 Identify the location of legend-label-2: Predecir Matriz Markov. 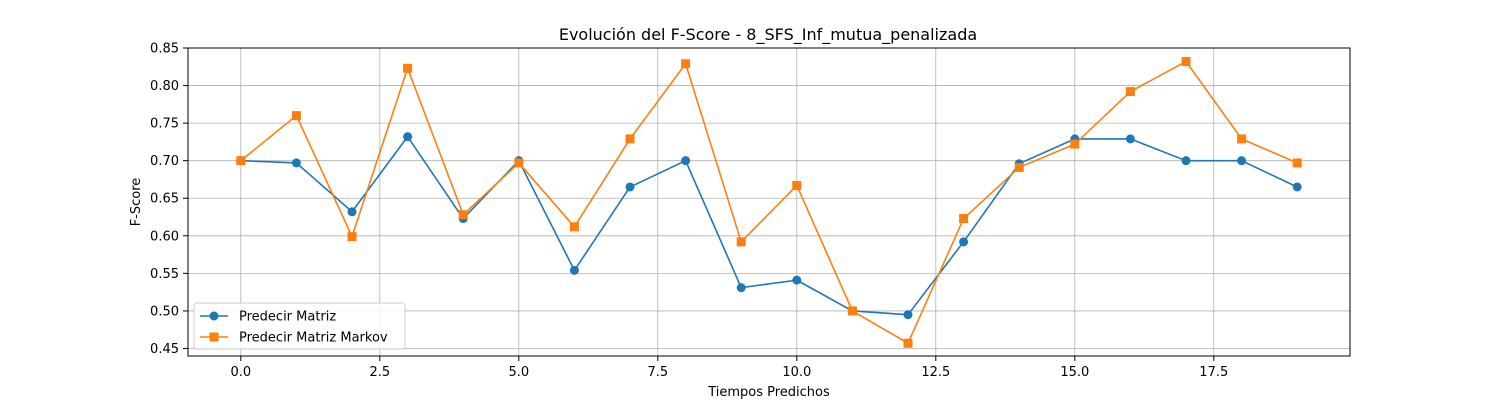
(313, 338).